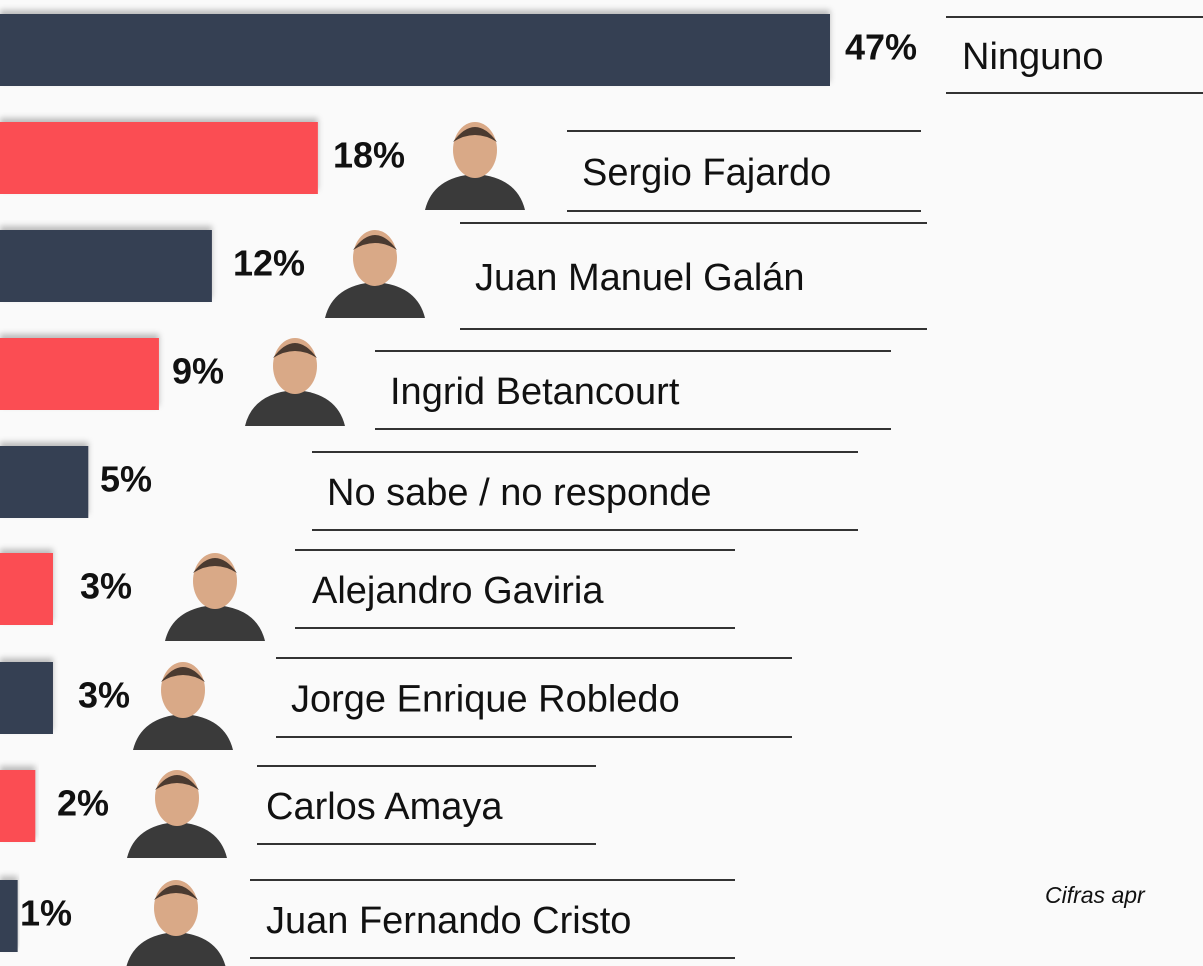 Image resolution: width=1203 pixels, height=966 pixels. What do you see at coordinates (269, 263) in the screenshot?
I see `value-label: 12%` at bounding box center [269, 263].